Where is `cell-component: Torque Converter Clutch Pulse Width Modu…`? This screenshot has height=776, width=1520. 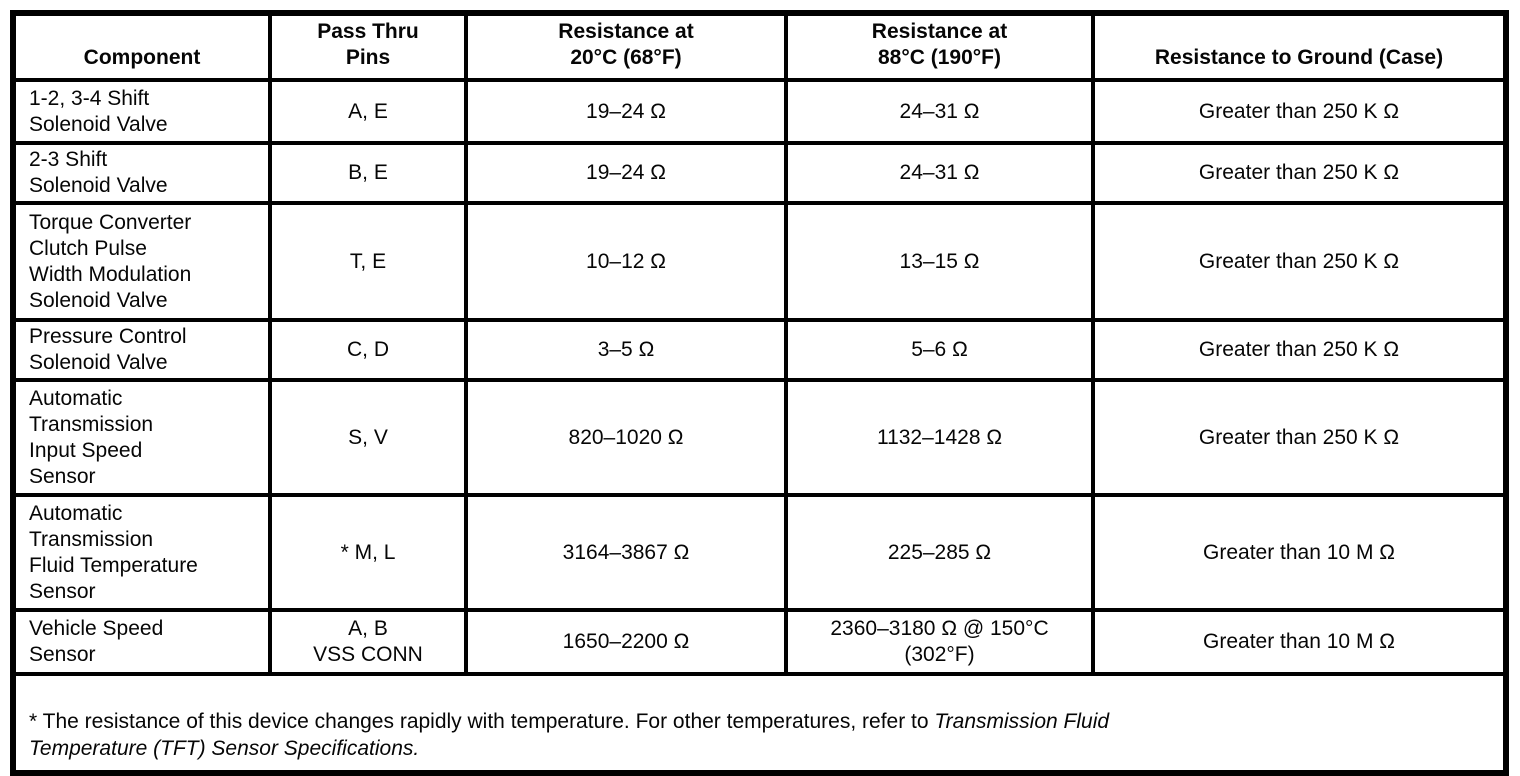
cell-component: Torque Converter Clutch Pulse Width Modu… is located at coordinates (141, 261).